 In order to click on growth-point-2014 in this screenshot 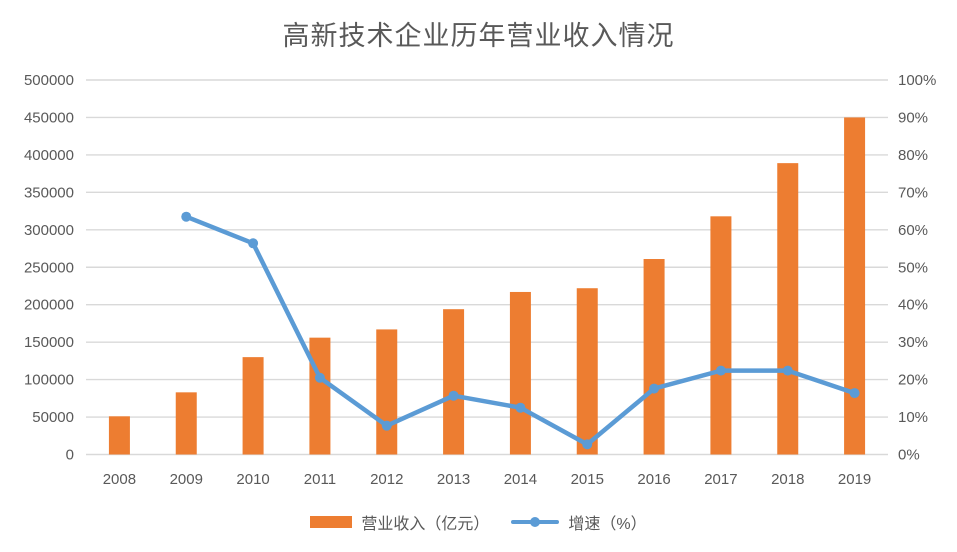, I will do `click(520, 407)`.